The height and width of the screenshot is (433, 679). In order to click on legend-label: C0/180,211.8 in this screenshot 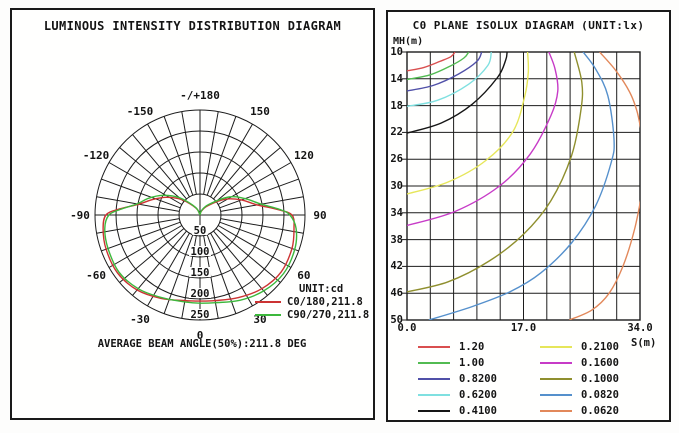, I will do `click(325, 301)`.